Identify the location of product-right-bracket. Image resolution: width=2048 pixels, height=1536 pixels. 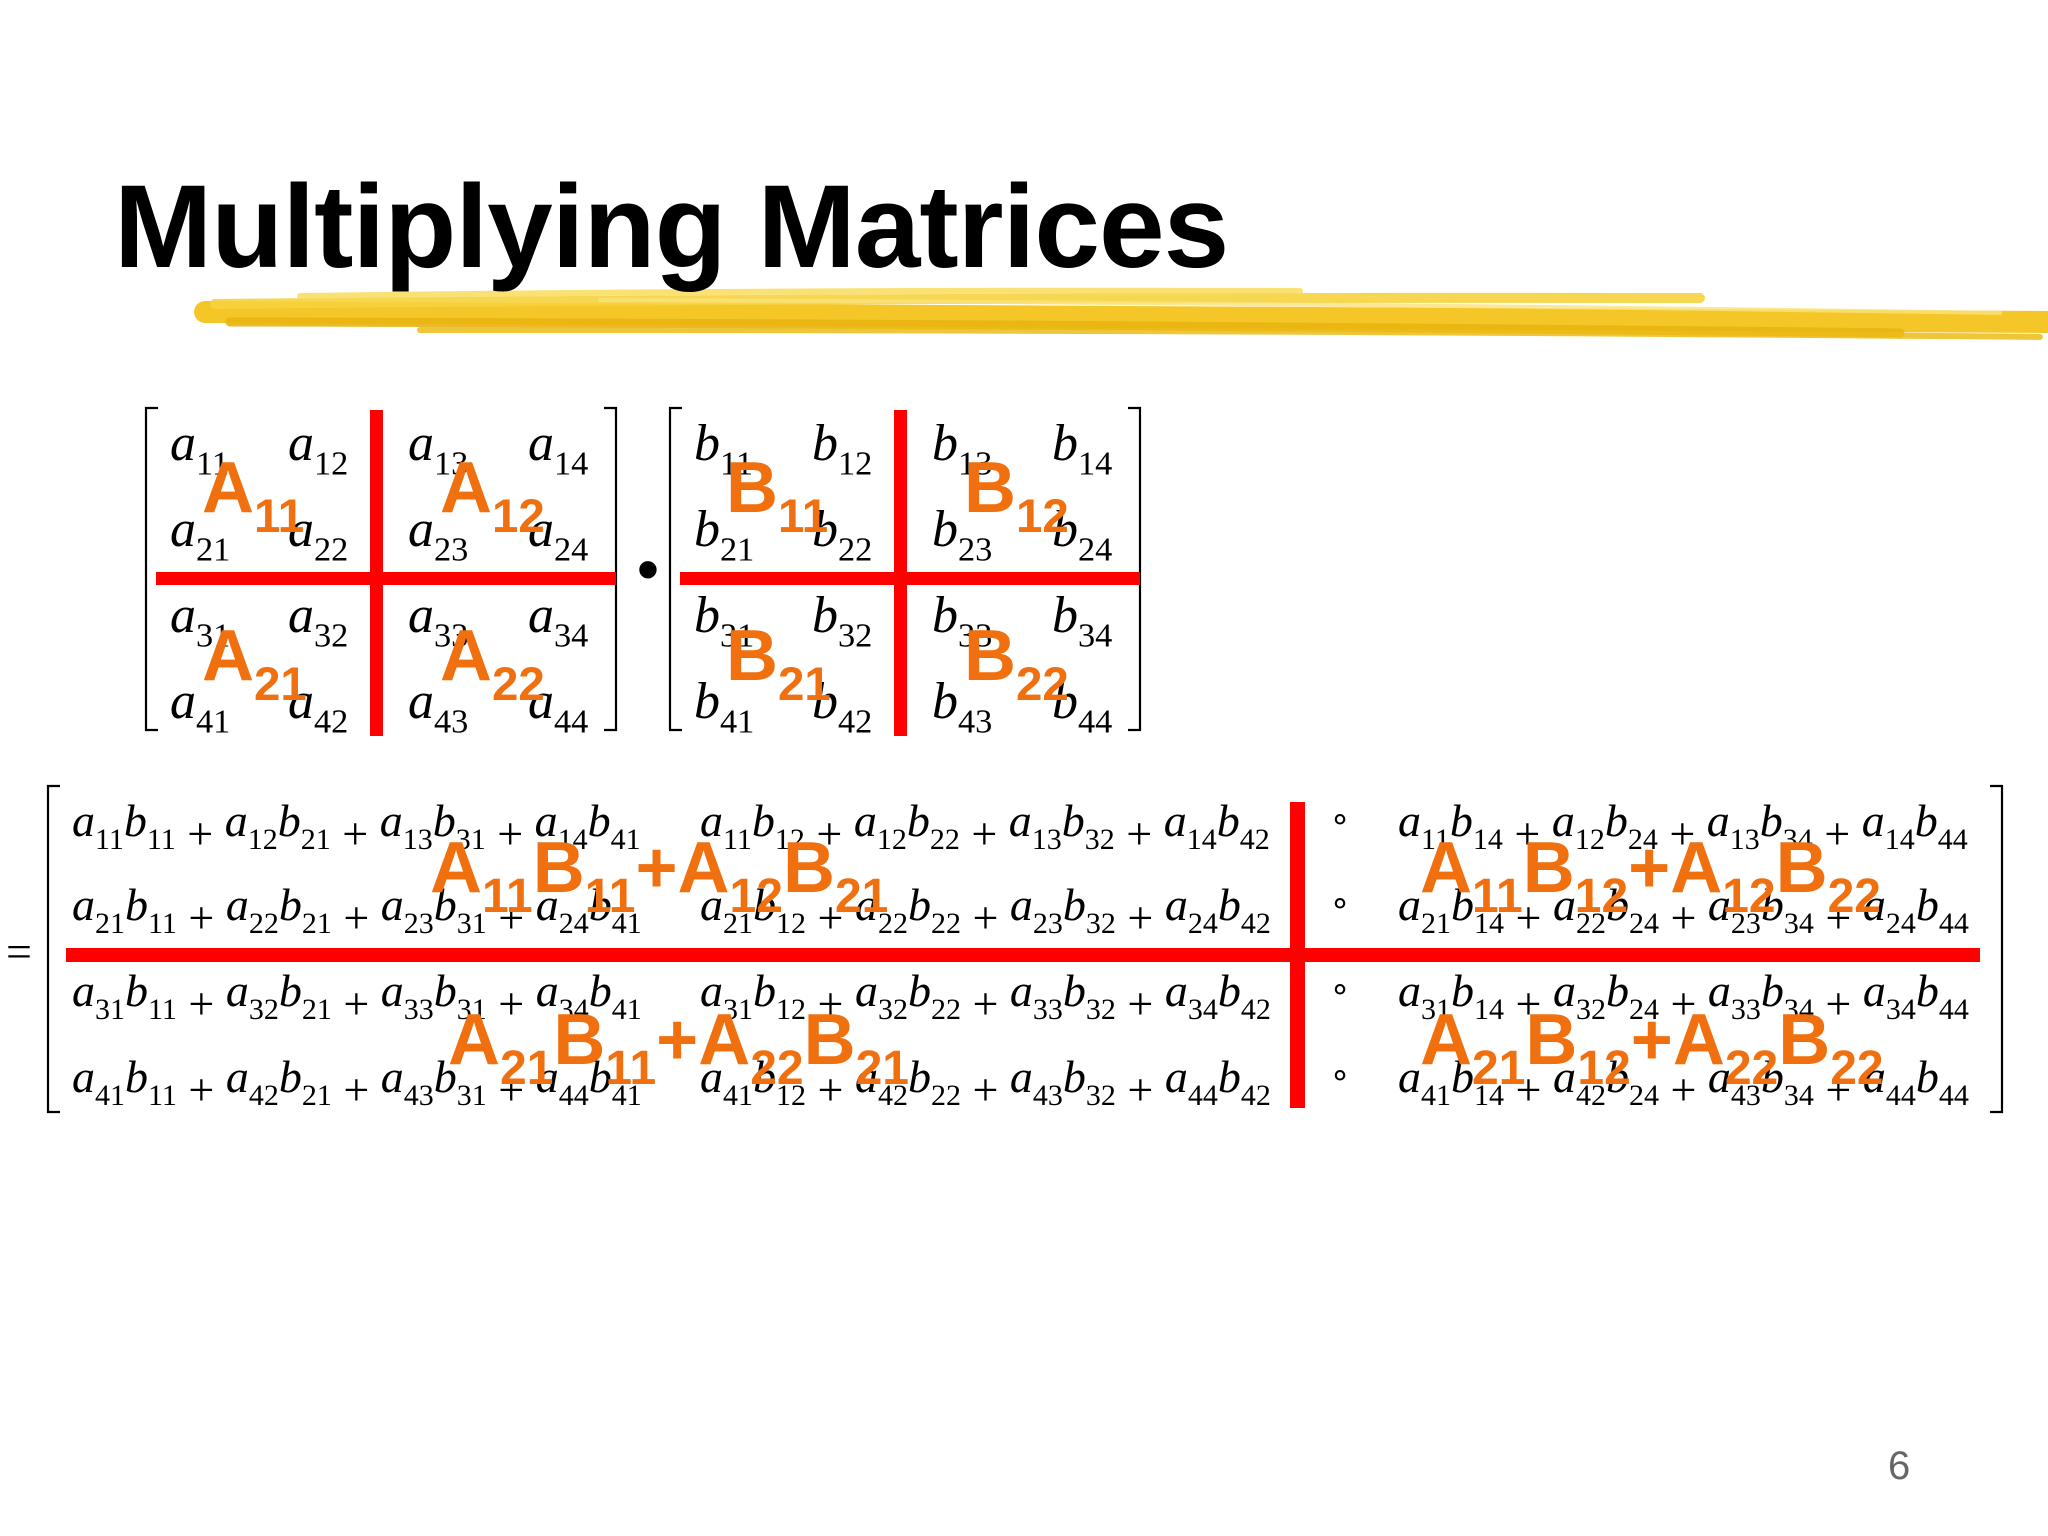
(1997, 949).